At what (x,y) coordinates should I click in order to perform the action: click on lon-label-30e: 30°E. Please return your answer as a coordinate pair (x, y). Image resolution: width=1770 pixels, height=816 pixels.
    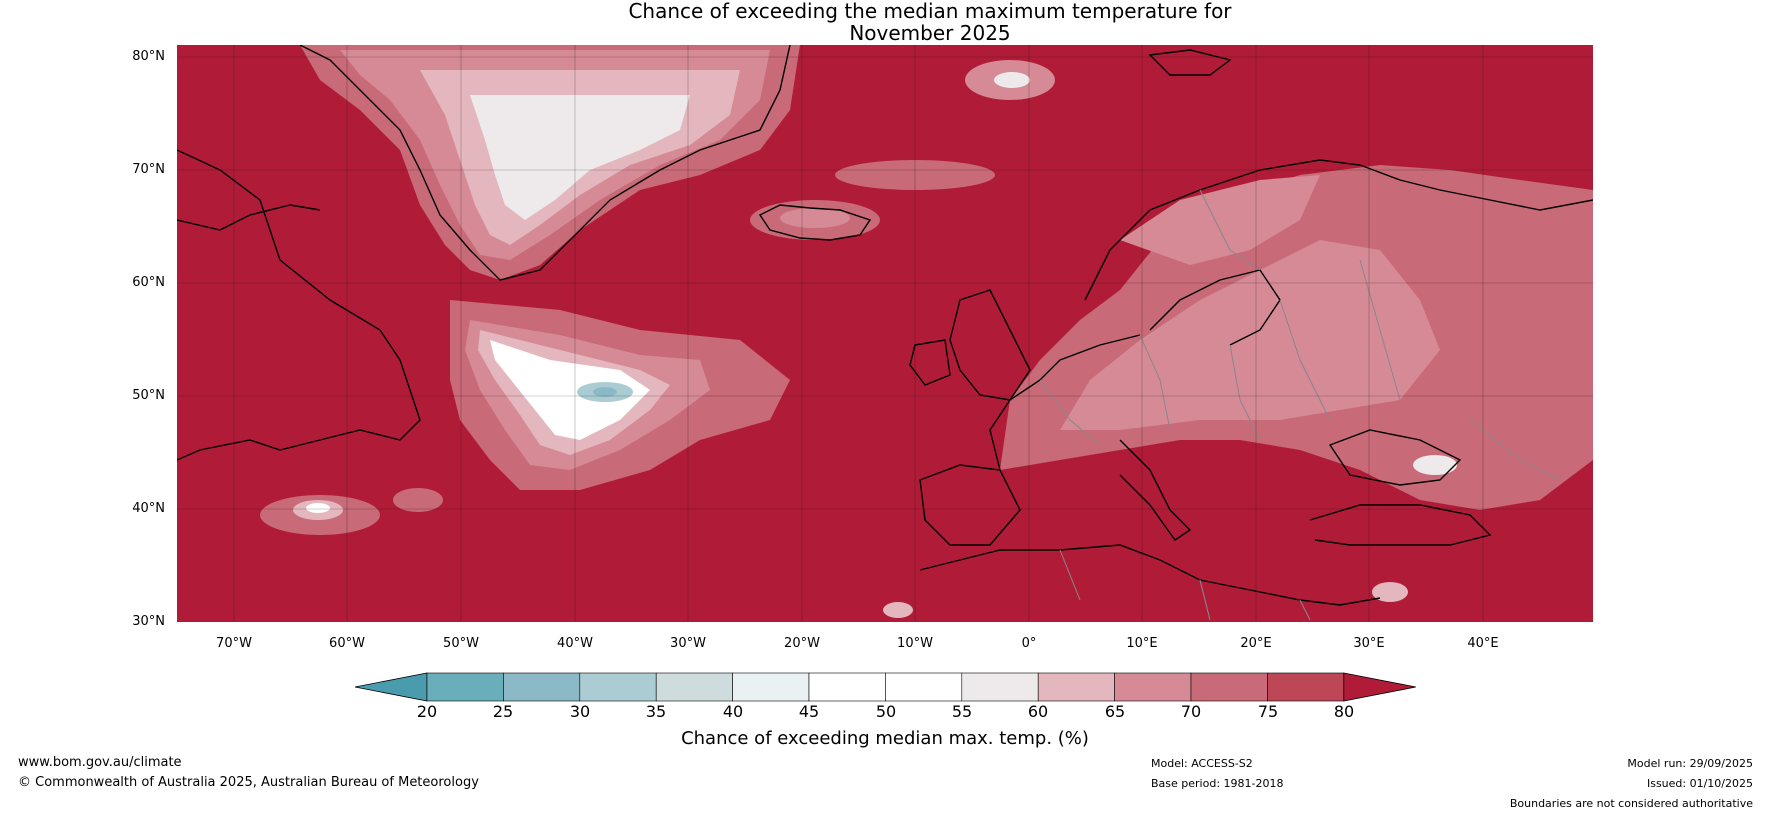
    Looking at the image, I should click on (1369, 643).